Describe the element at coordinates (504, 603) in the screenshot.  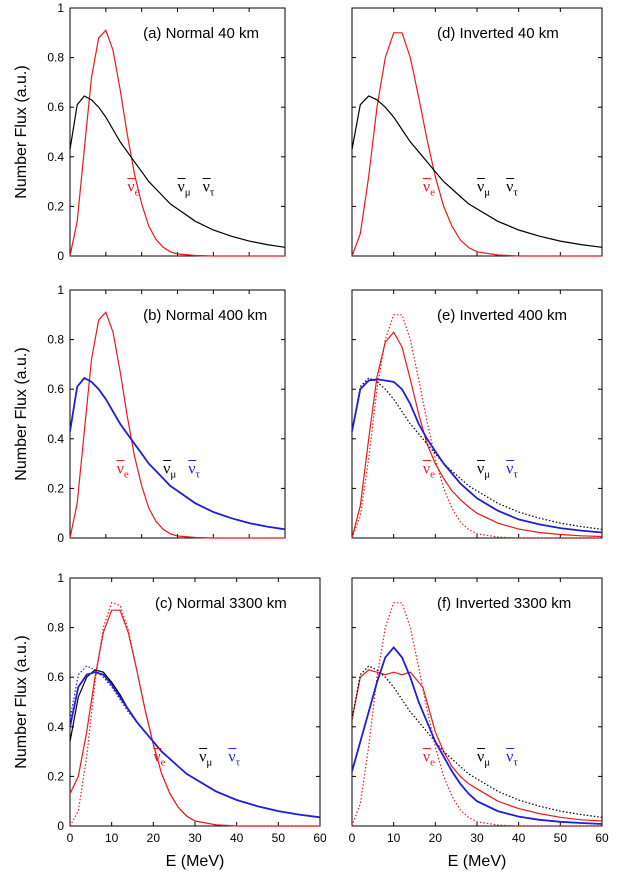
I see `panel-title: (f) Inverted 3300 km` at that location.